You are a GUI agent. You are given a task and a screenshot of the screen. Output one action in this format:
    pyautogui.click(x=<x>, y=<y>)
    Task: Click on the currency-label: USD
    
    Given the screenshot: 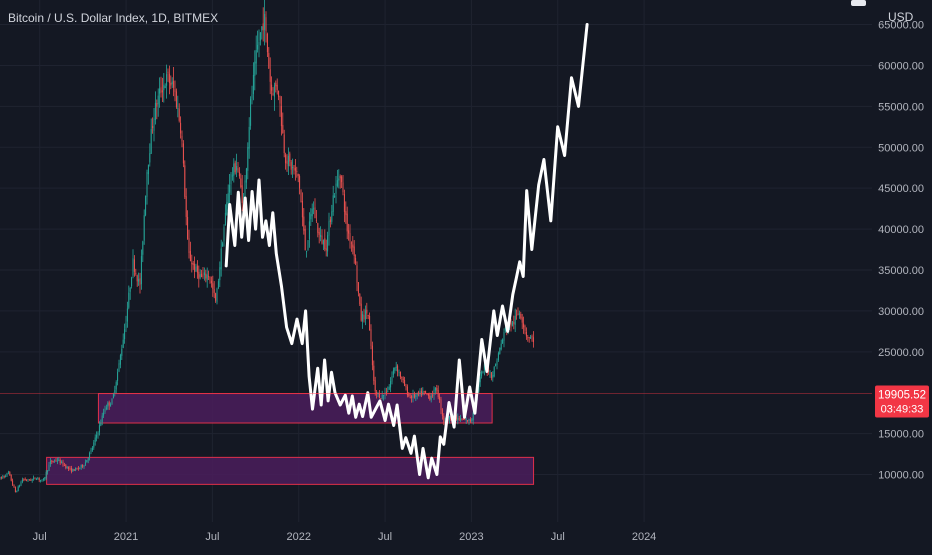 What is the action you would take?
    pyautogui.click(x=901, y=17)
    